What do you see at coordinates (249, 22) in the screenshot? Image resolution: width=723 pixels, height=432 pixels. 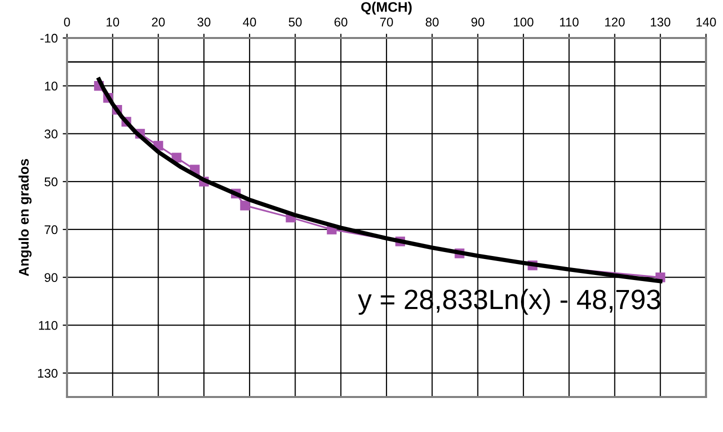 I see `x-tick-label: 40` at bounding box center [249, 22].